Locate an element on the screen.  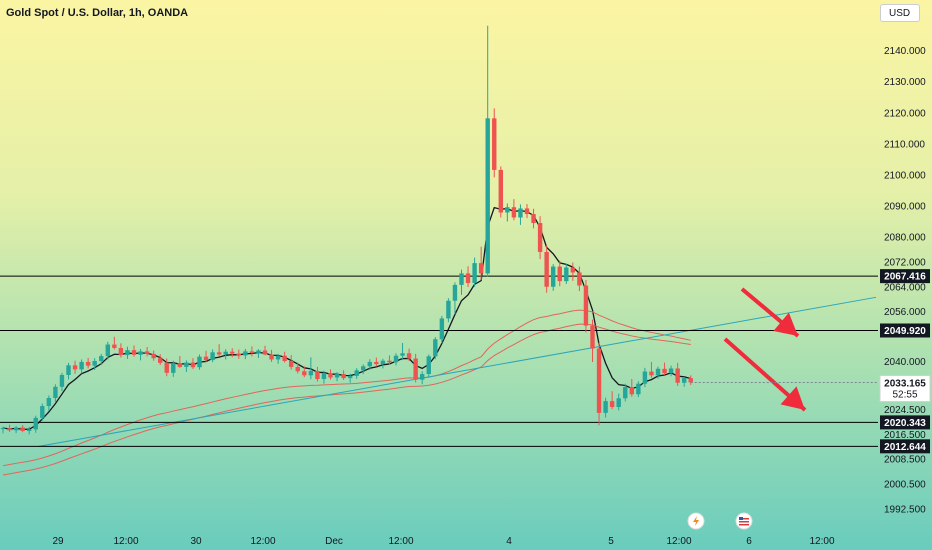
time-tick-label: Dec is located at coordinates (334, 541).